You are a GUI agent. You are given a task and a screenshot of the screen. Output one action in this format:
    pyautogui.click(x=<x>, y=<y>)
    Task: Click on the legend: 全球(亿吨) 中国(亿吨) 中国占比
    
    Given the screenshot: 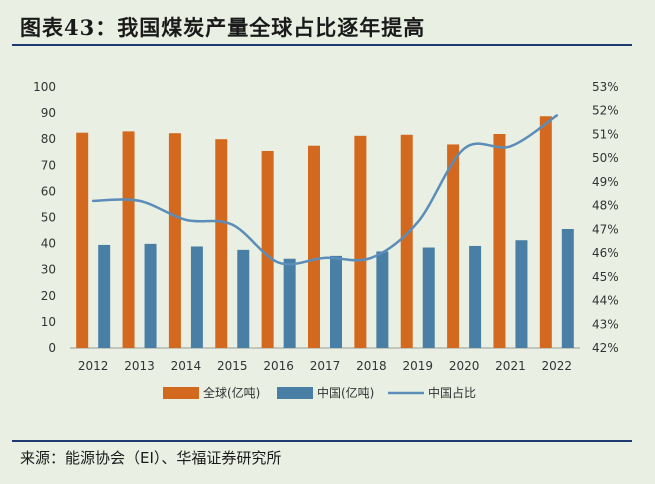 What is the action you would take?
    pyautogui.click(x=319, y=392)
    